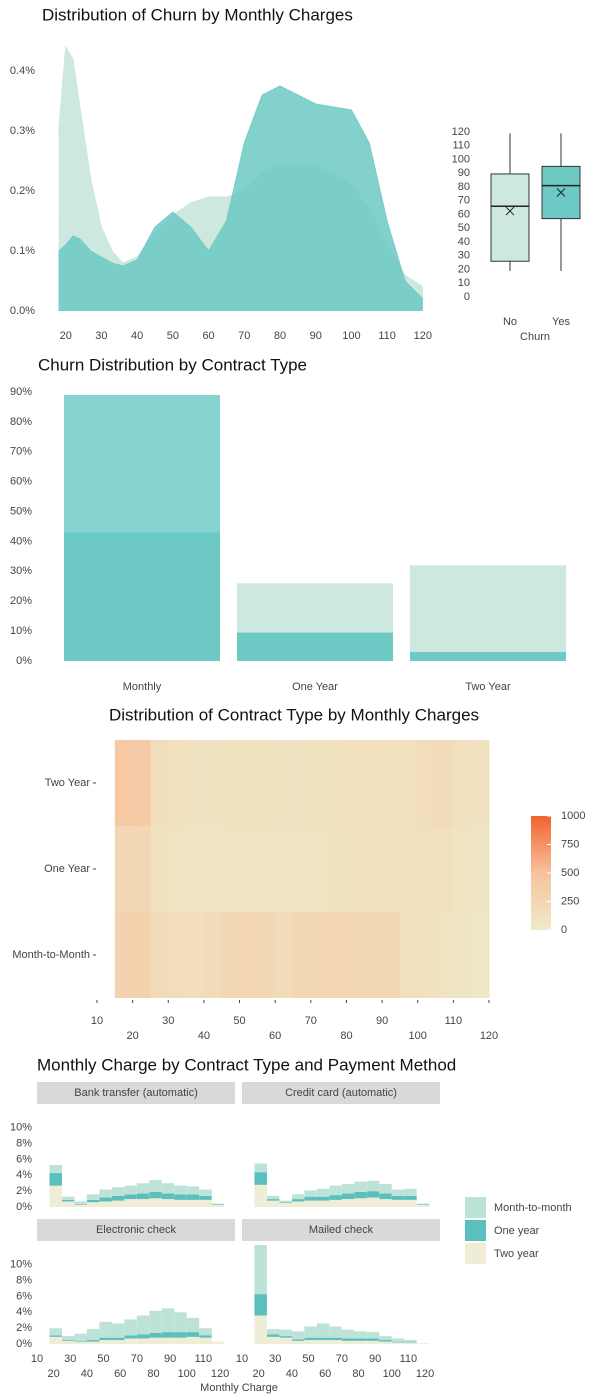 The width and height of the screenshot is (600, 1400). What do you see at coordinates (259, 1374) in the screenshot?
I see `x-tick-label: 20` at bounding box center [259, 1374].